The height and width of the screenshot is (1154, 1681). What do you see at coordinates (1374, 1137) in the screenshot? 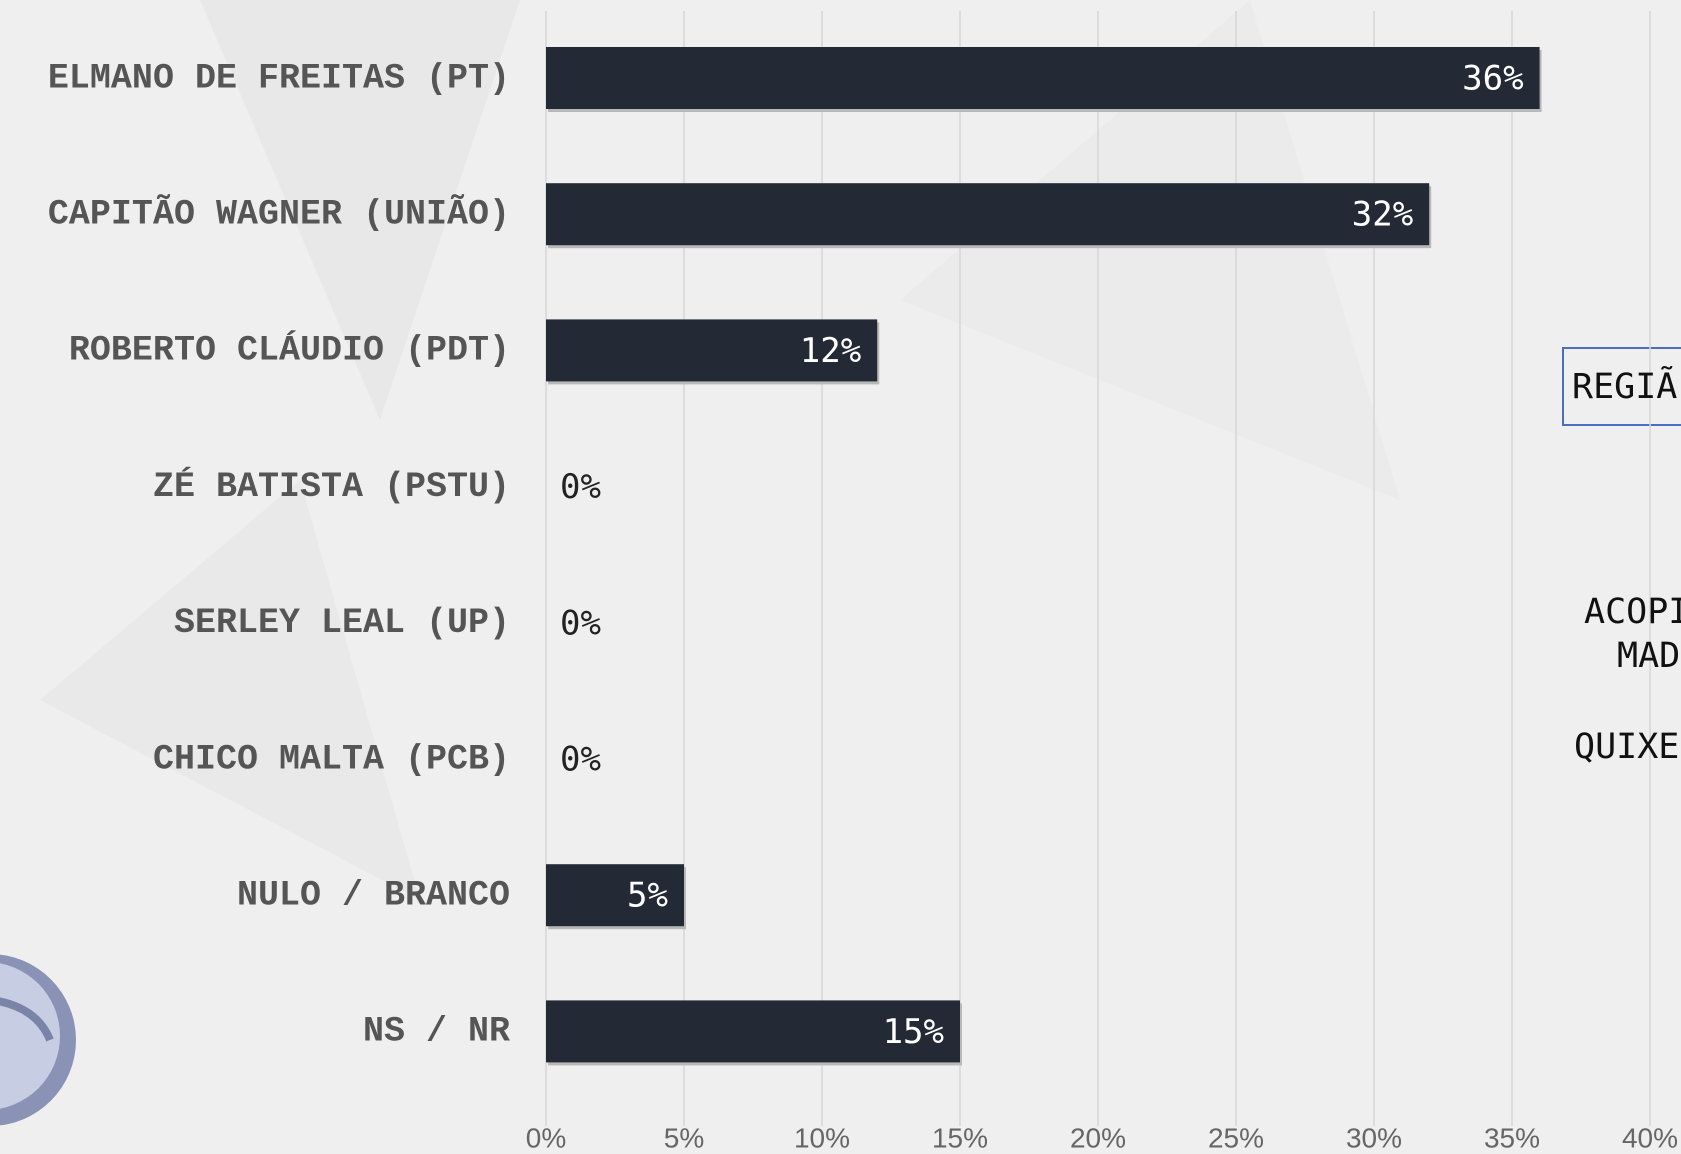
I see `x-tick-label: 30%` at bounding box center [1374, 1137].